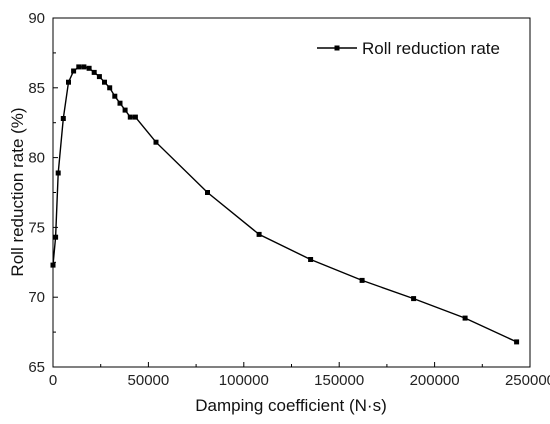 The height and width of the screenshot is (424, 550). What do you see at coordinates (53, 380) in the screenshot?
I see `x-tick-label: 0` at bounding box center [53, 380].